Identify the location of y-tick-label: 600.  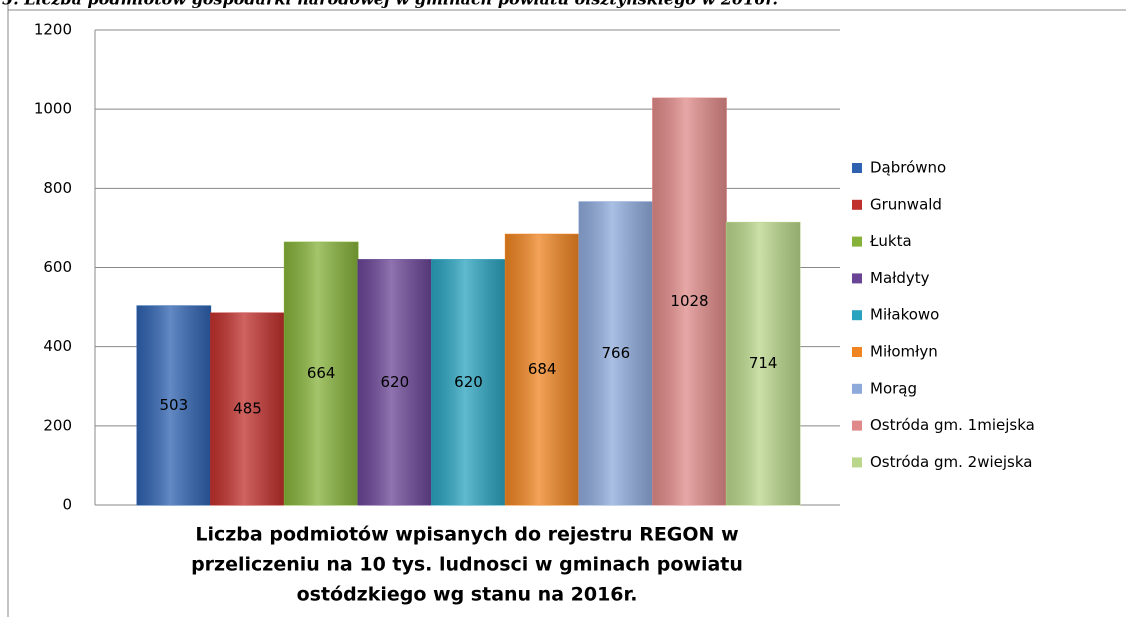
(57, 267).